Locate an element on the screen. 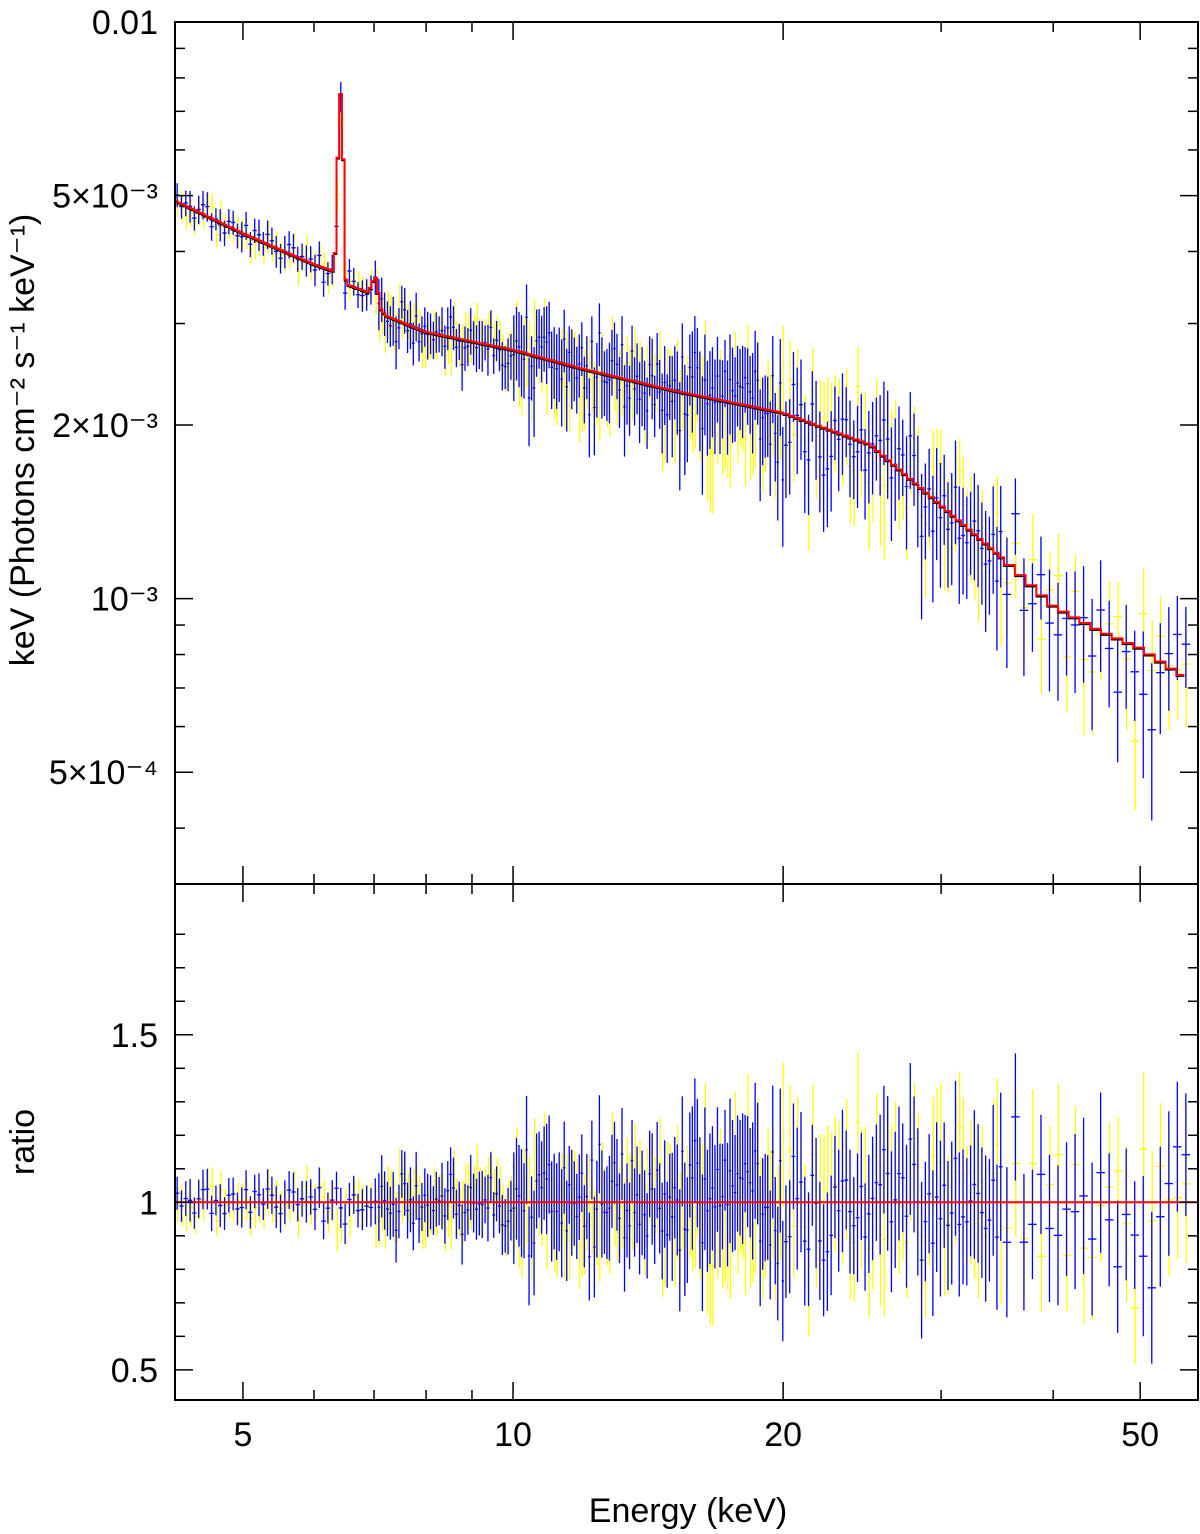 This screenshot has height=1534, width=1200. y-tick-label: 1.5 is located at coordinates (134, 1036).